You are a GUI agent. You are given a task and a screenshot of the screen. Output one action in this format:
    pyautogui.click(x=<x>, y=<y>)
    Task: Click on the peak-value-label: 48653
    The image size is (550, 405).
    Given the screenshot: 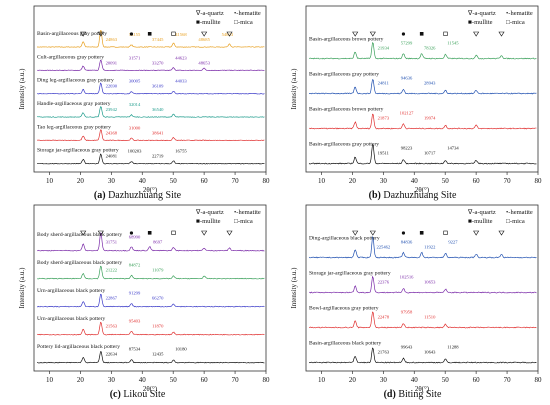 What is the action you would take?
    pyautogui.click(x=204, y=62)
    